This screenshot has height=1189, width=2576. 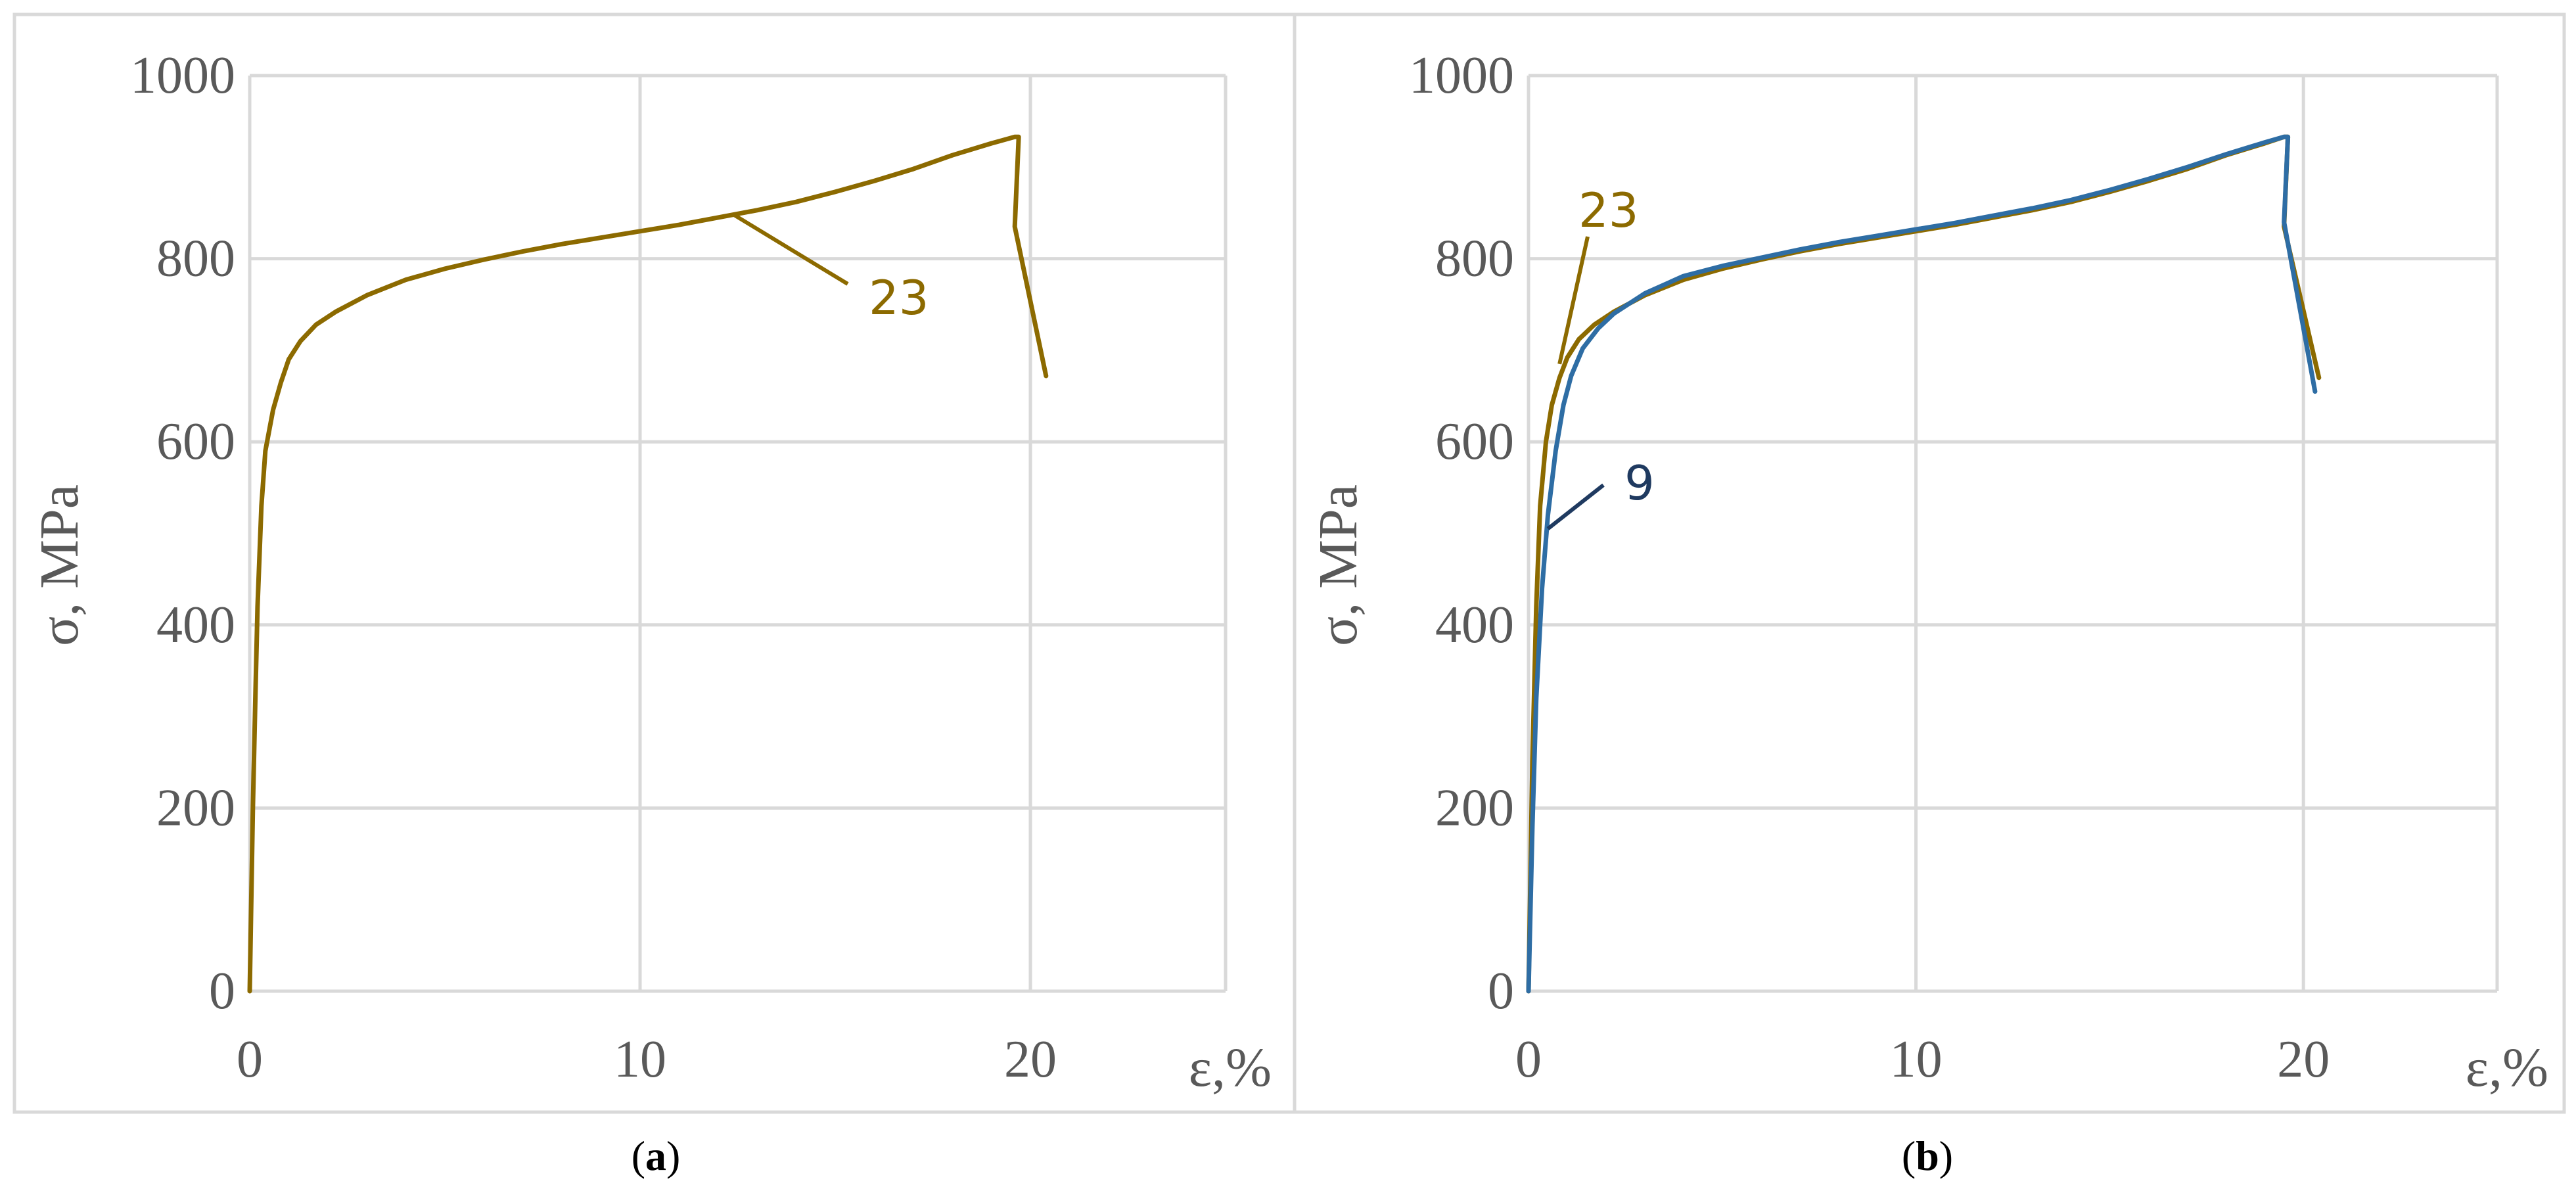 I want to click on panel-a-y-axis-label: σ, MPa, so click(x=60, y=565).